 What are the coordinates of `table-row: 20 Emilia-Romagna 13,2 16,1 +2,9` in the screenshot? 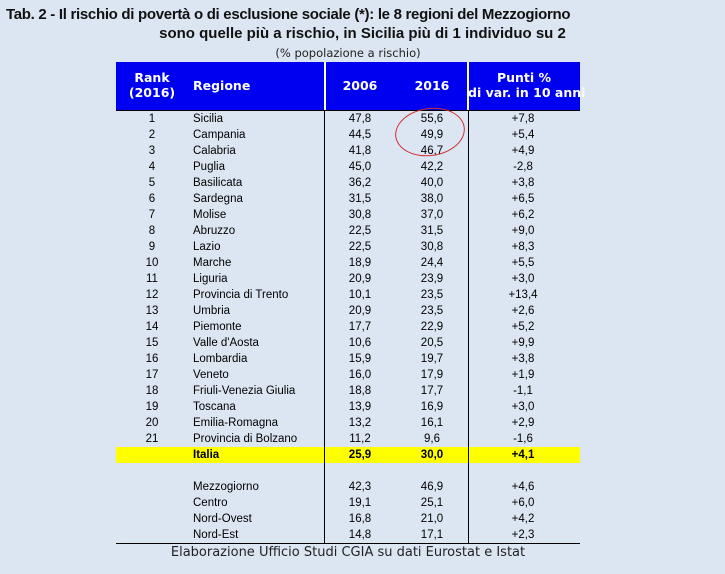 It's located at (348, 423).